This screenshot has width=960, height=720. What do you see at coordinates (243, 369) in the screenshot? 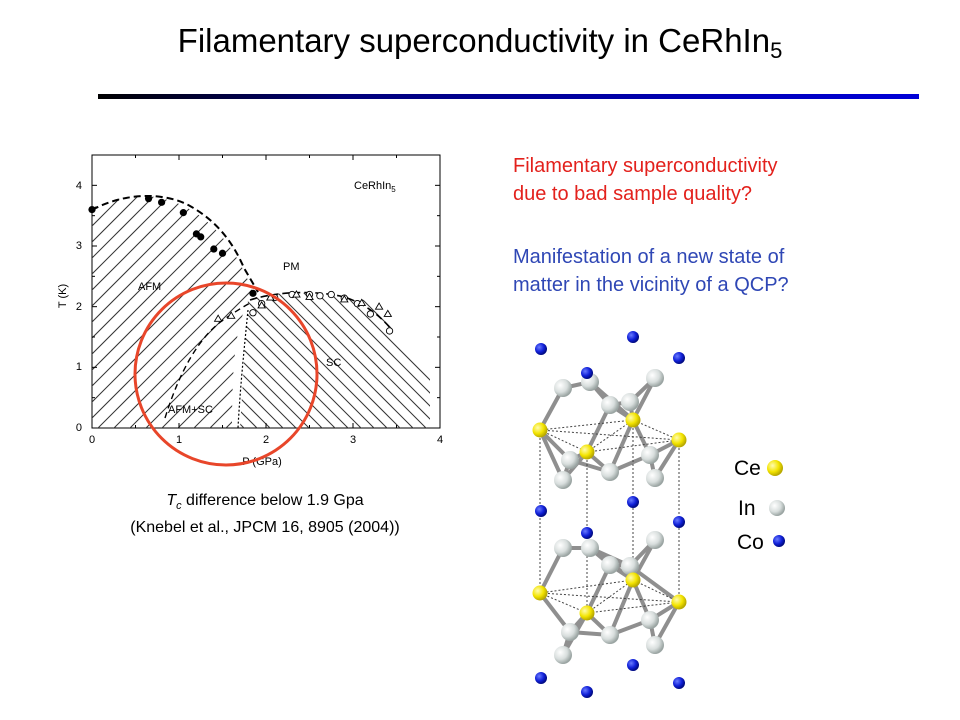
I see `vertical-dotted-line` at bounding box center [243, 369].